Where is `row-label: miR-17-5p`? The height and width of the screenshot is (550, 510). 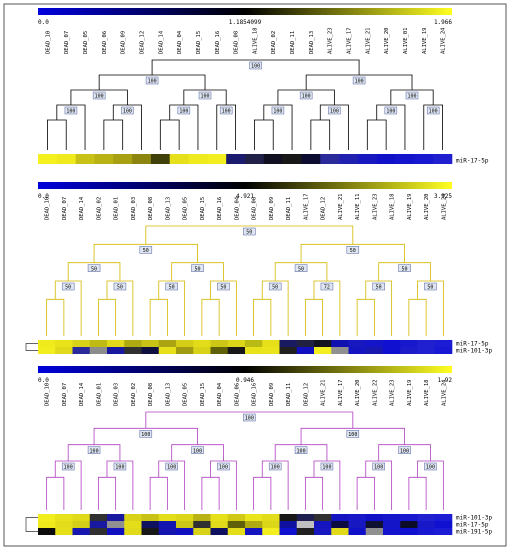 row-label: miR-17-5p is located at coordinates (472, 525).